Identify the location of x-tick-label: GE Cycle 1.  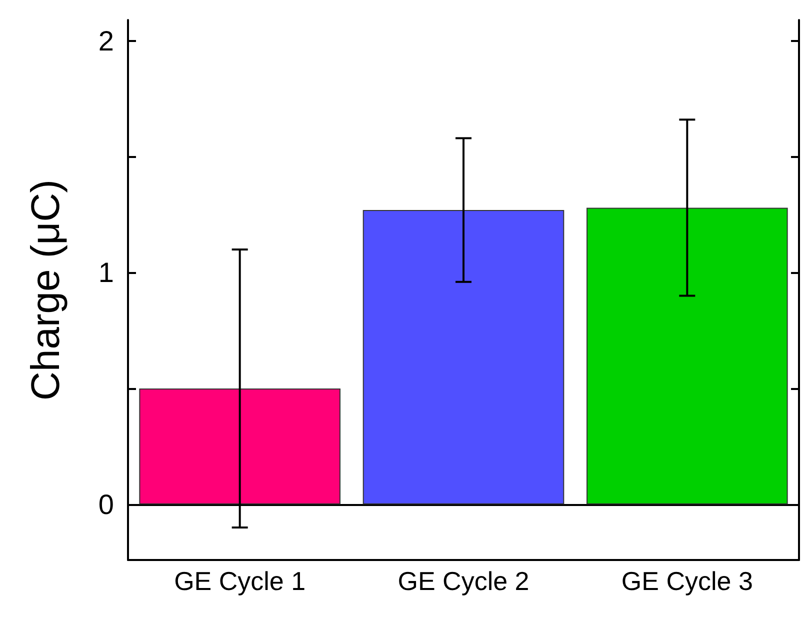
(240, 581).